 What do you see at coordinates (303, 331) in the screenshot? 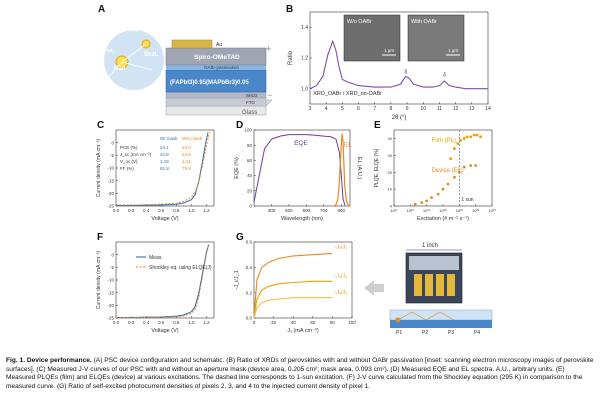
I see `x-axis-label: J₁ (mA cm⁻²)` at bounding box center [303, 331].